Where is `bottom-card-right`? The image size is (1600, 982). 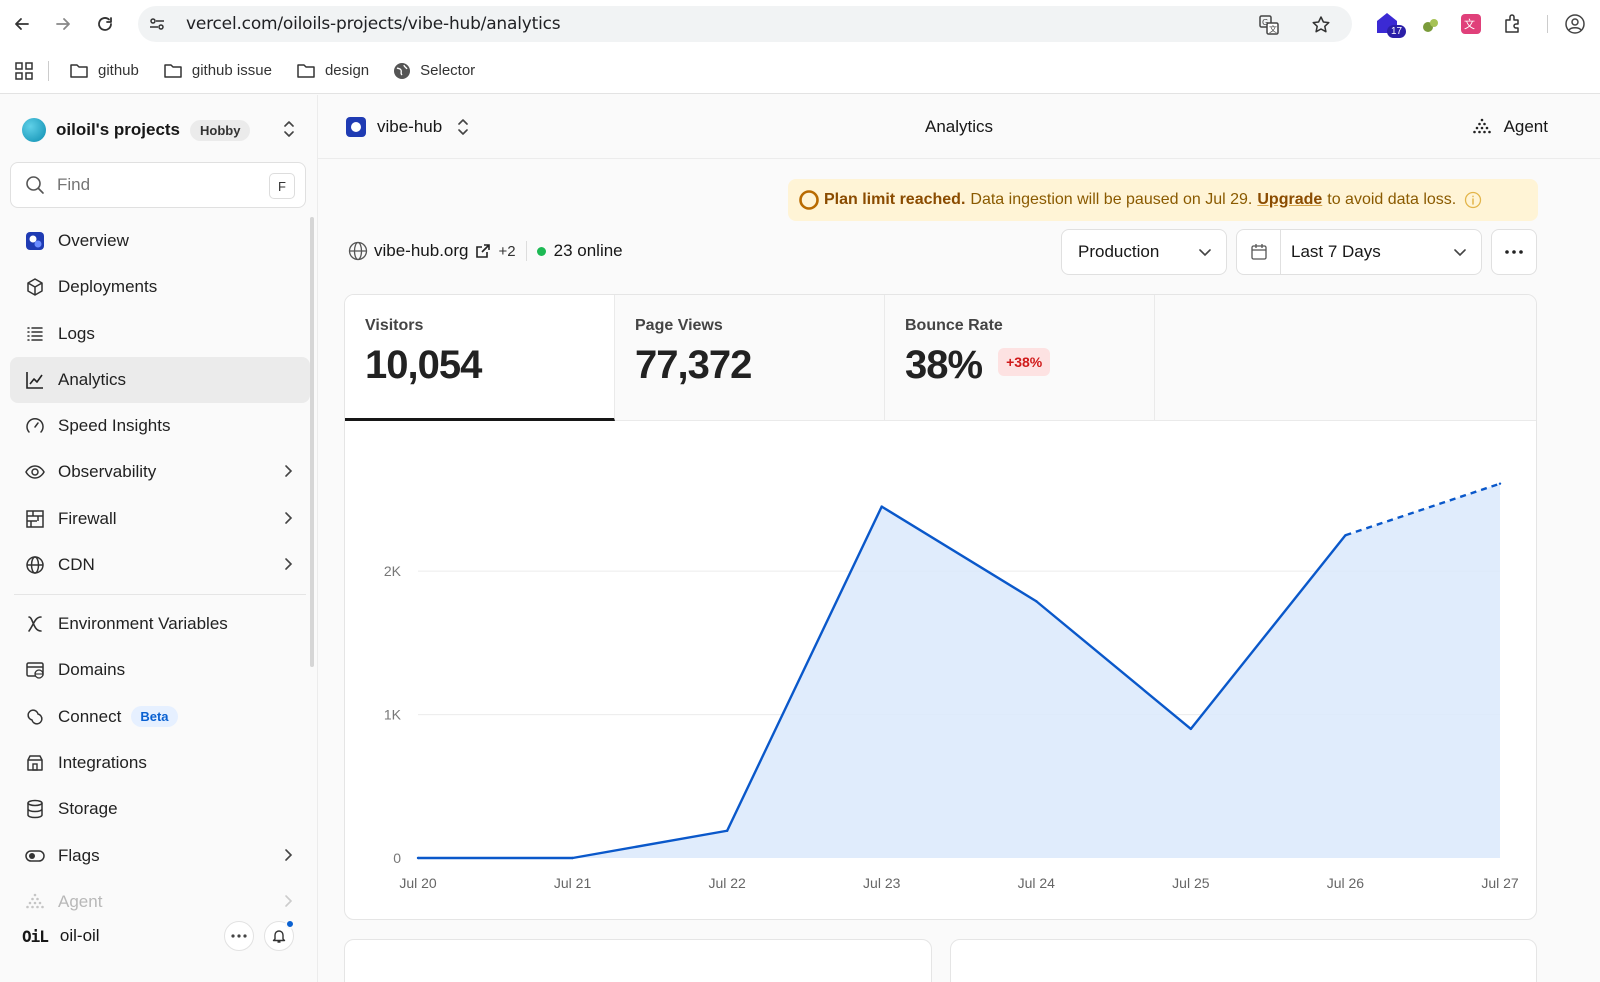 bottom-card-right is located at coordinates (1243, 960).